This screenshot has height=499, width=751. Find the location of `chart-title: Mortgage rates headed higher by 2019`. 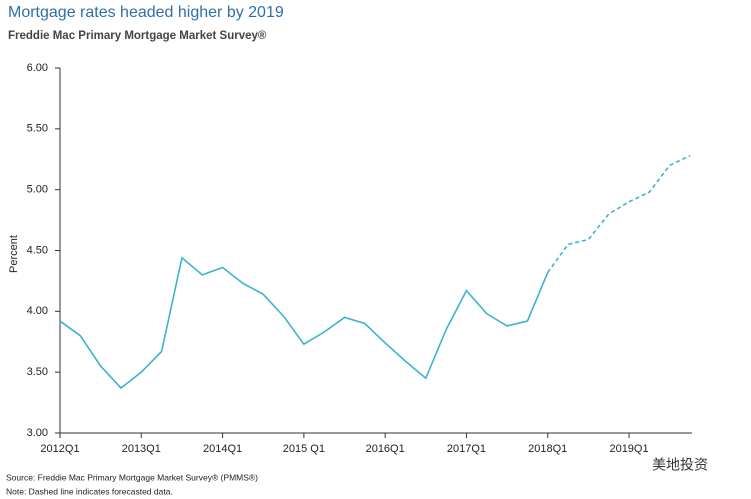

chart-title: Mortgage rates headed higher by 2019 is located at coordinates (146, 12).